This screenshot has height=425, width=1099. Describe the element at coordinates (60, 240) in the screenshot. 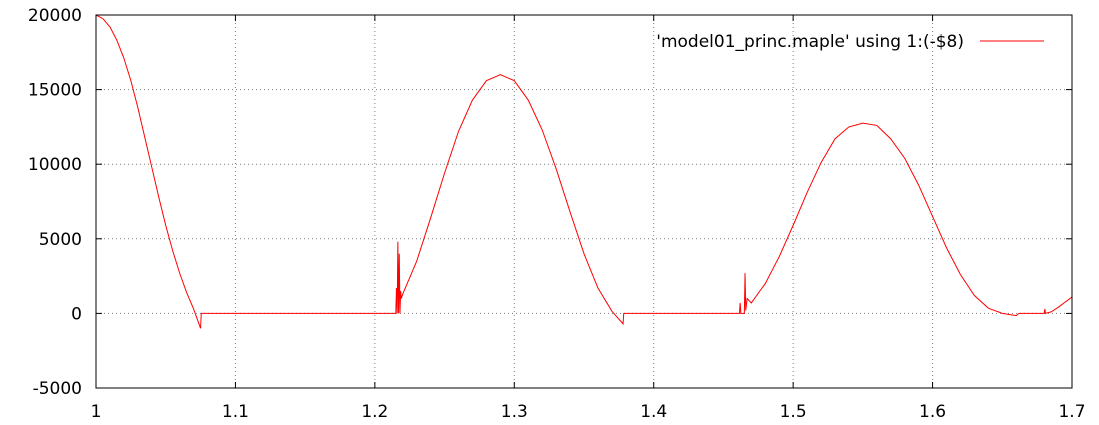

I see `y-tick-label: 5000` at that location.